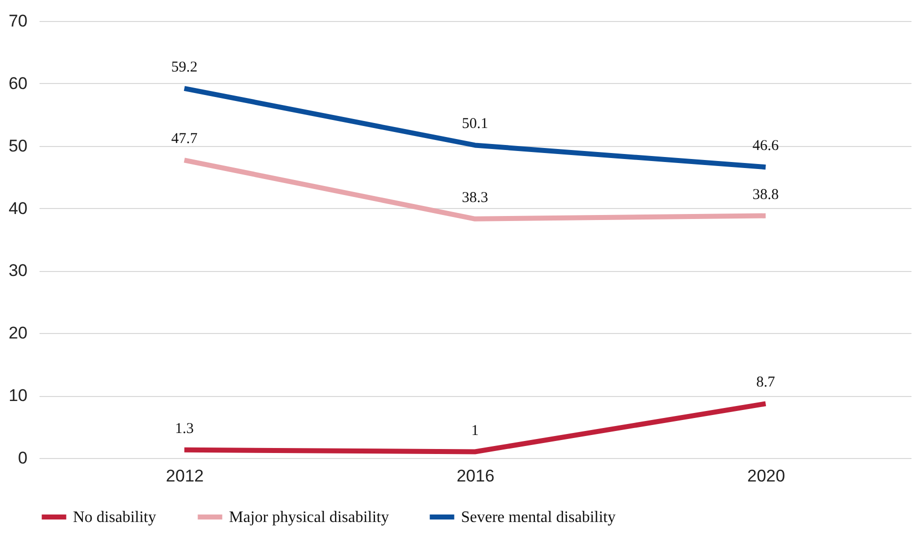 This screenshot has height=533, width=915. Describe the element at coordinates (765, 194) in the screenshot. I see `data-label: 38.8` at that location.